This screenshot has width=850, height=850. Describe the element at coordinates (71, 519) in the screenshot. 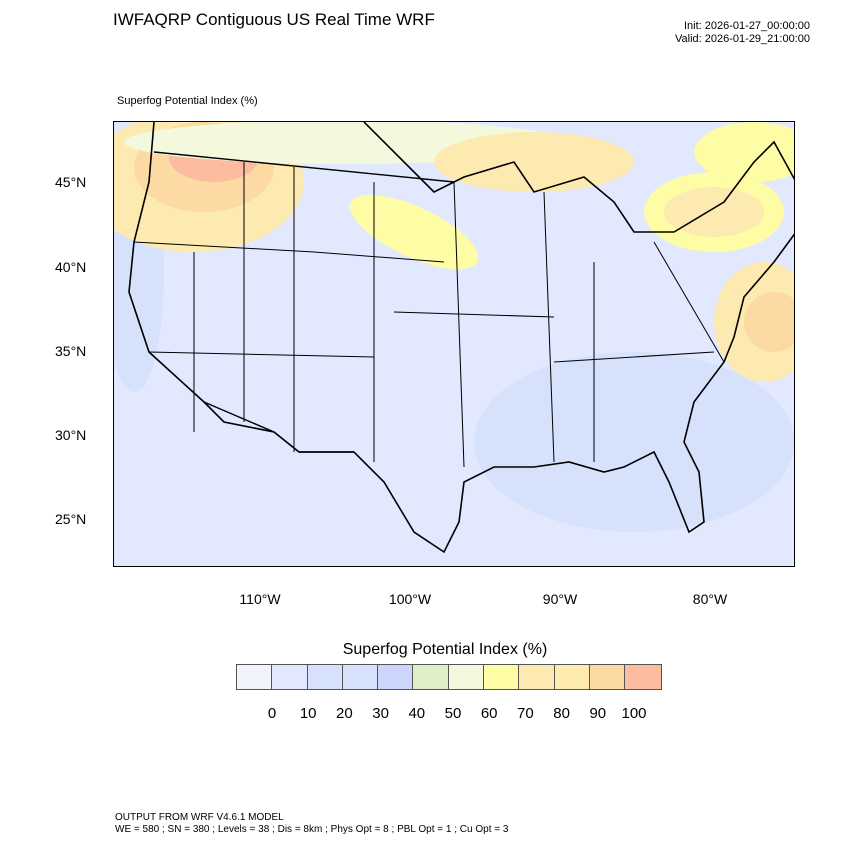

I see `lat-label: 25°N` at that location.